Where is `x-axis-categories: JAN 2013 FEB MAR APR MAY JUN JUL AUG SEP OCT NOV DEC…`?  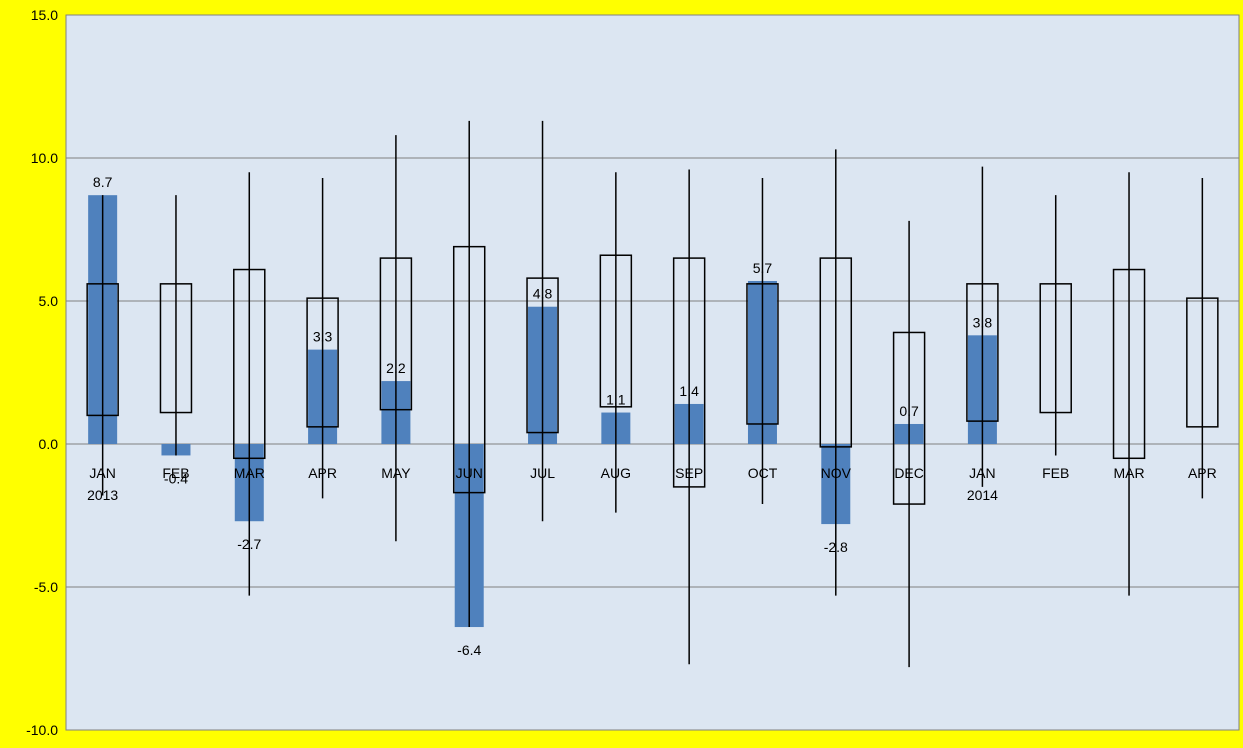 x-axis-categories: JAN 2013 FEB MAR APR MAY JUN JUL AUG SEP OCT NOV DEC… is located at coordinates (652, 484).